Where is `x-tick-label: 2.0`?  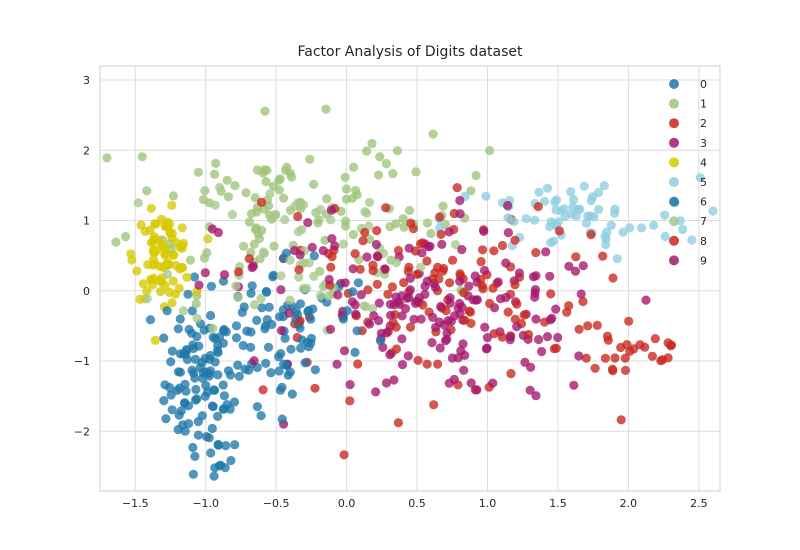
x-tick-label: 2.0 is located at coordinates (629, 503).